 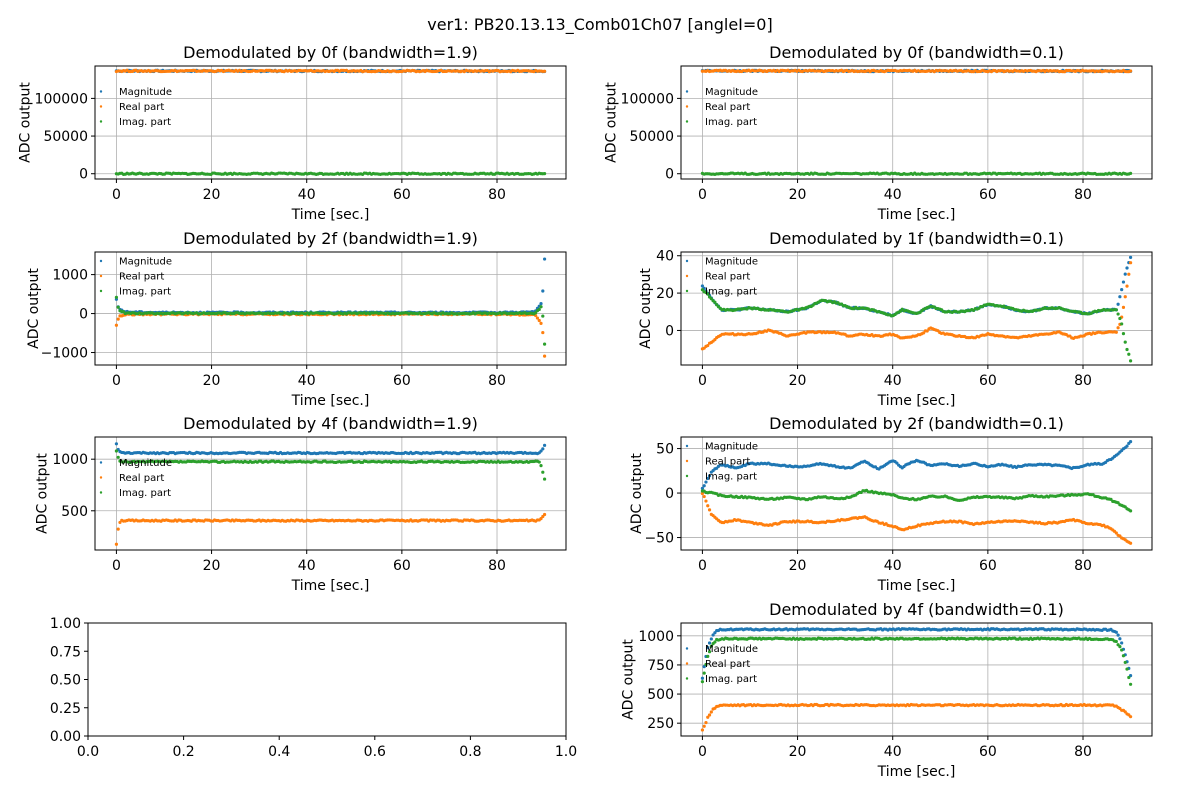 What do you see at coordinates (702, 381) in the screenshot?
I see `x-tick-label: 0` at bounding box center [702, 381].